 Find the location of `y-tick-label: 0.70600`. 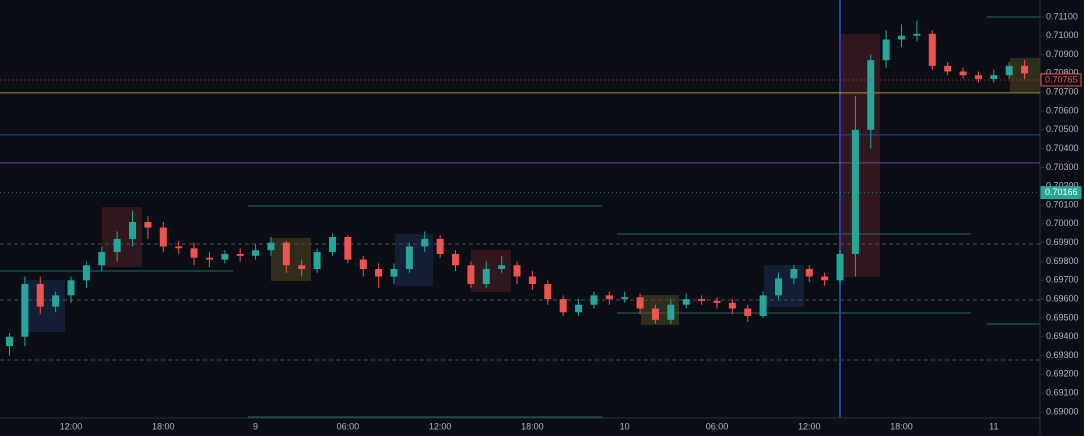

y-tick-label: 0.70600 is located at coordinates (1062, 110).